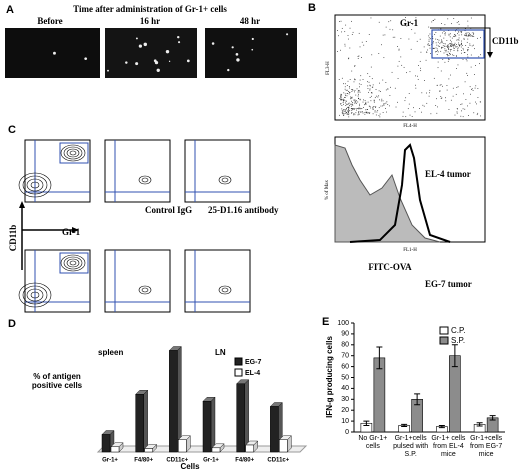 This screenshot has width=520, height=473. I want to click on x-tick-label: CD11c+, so click(177, 461).